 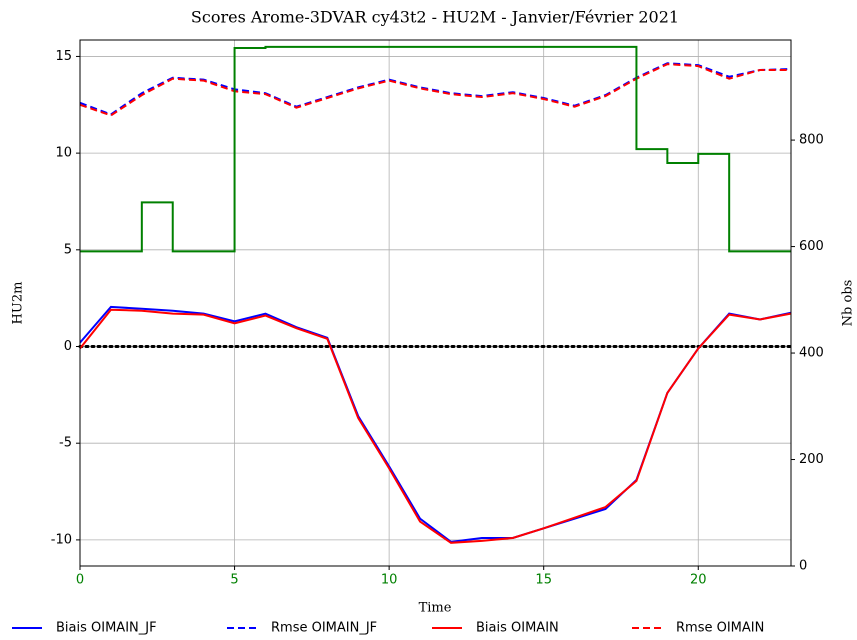 I want to click on x-tick-label: 5, so click(x=234, y=580).